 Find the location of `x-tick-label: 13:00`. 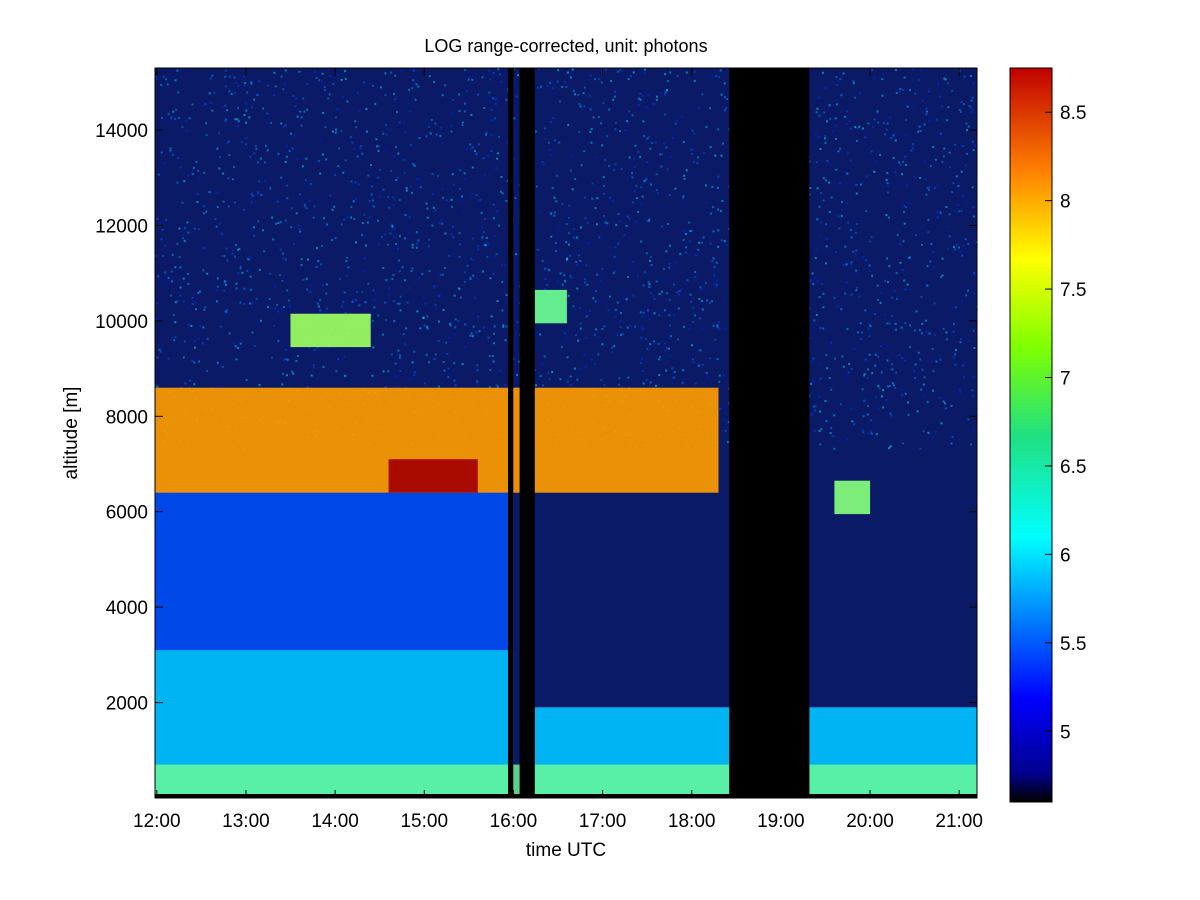

x-tick-label: 13:00 is located at coordinates (246, 821).